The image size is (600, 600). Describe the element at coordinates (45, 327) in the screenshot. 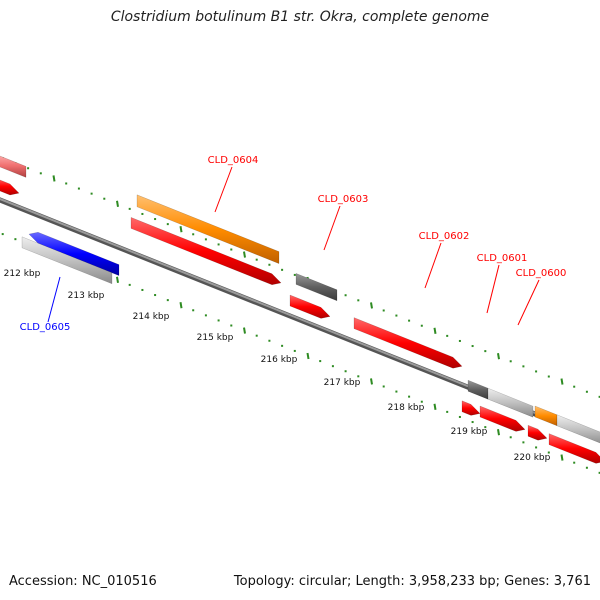

I see `gene-label: CLD_0605` at that location.